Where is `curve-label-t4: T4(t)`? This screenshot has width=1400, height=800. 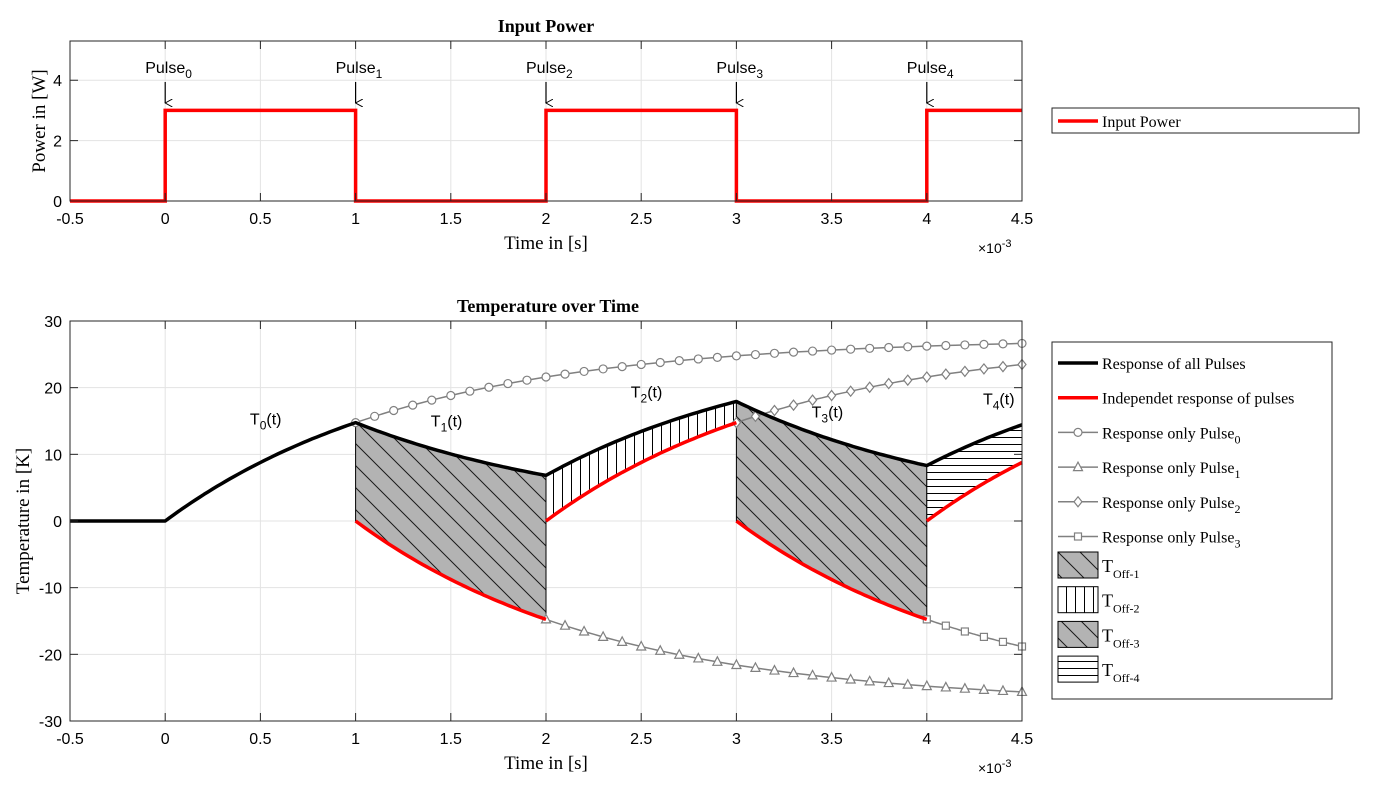
curve-label-t4: T4(t) is located at coordinates (999, 401).